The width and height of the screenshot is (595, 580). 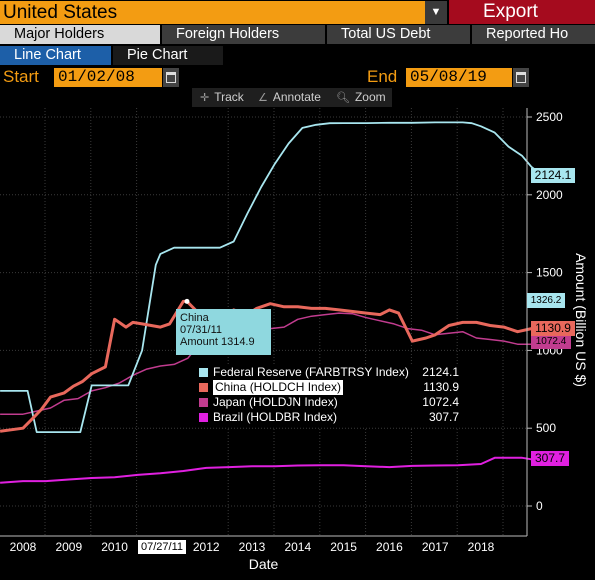 I want to click on legend-label: China (HOLDCH Index), so click(x=278, y=387).